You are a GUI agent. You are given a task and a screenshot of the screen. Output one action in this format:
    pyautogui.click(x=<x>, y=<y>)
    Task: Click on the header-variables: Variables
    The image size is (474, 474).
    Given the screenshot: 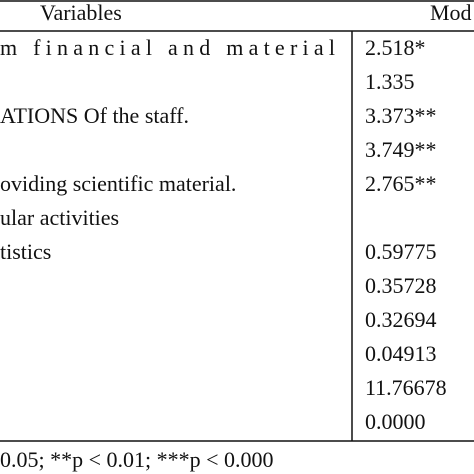 What is the action you would take?
    pyautogui.click(x=81, y=12)
    